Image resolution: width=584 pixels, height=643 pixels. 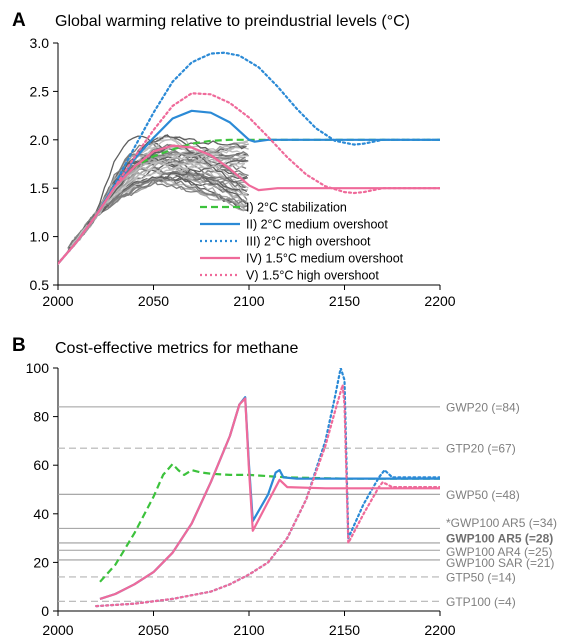 I want to click on panel-b-x-tick-label: 2150, so click(x=344, y=630).